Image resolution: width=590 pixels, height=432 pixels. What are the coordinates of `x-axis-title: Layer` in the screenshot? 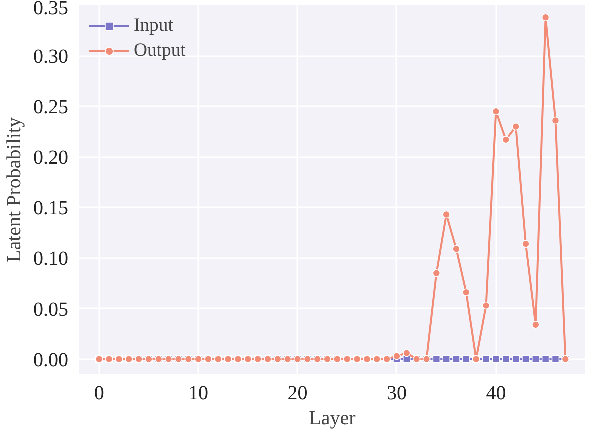 It's located at (332, 419).